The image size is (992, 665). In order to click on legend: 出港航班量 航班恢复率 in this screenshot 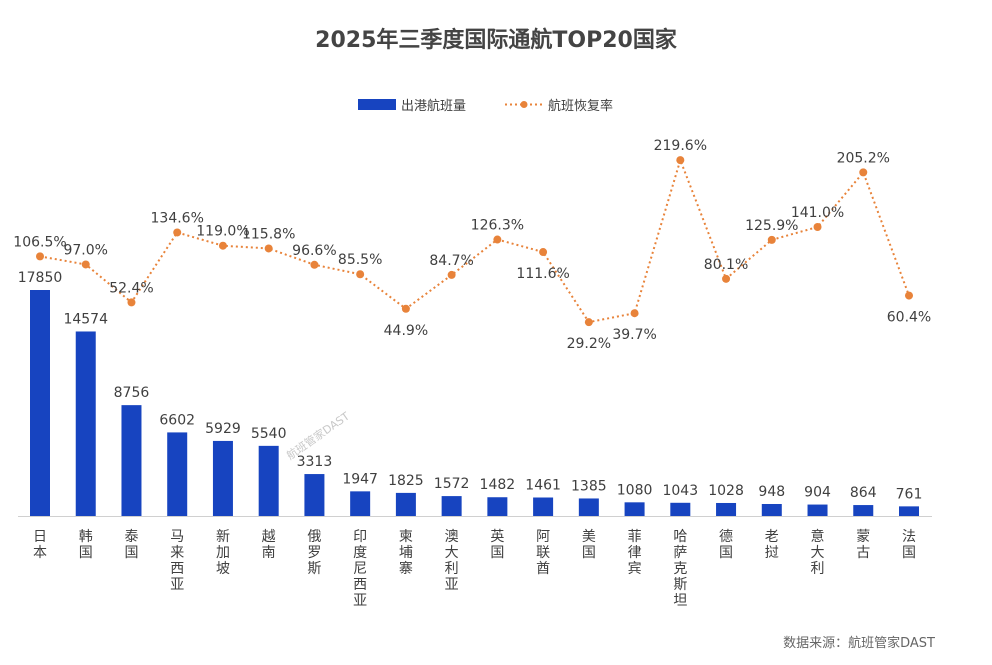, I will do `click(485, 106)`.